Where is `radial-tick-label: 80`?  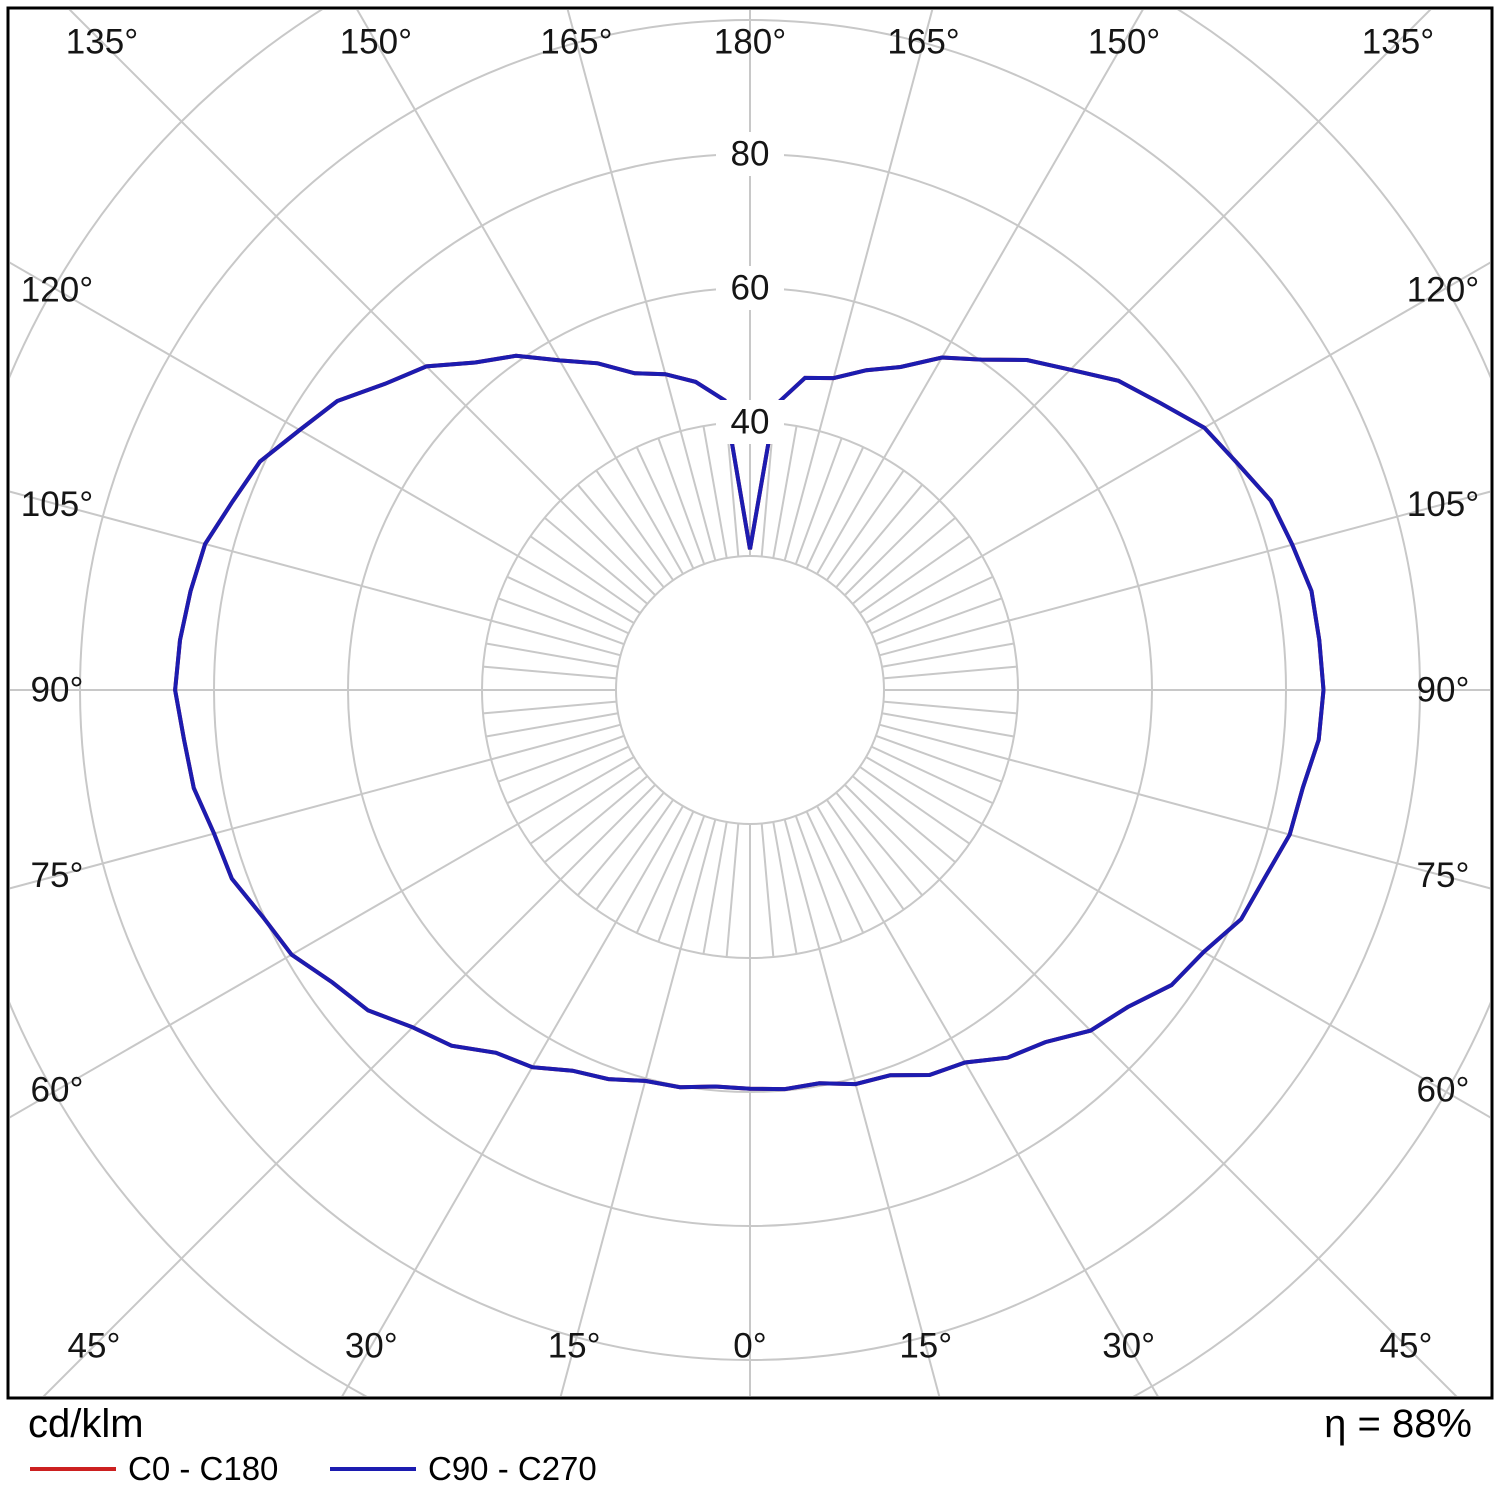
radial-tick-label: 80 is located at coordinates (750, 154).